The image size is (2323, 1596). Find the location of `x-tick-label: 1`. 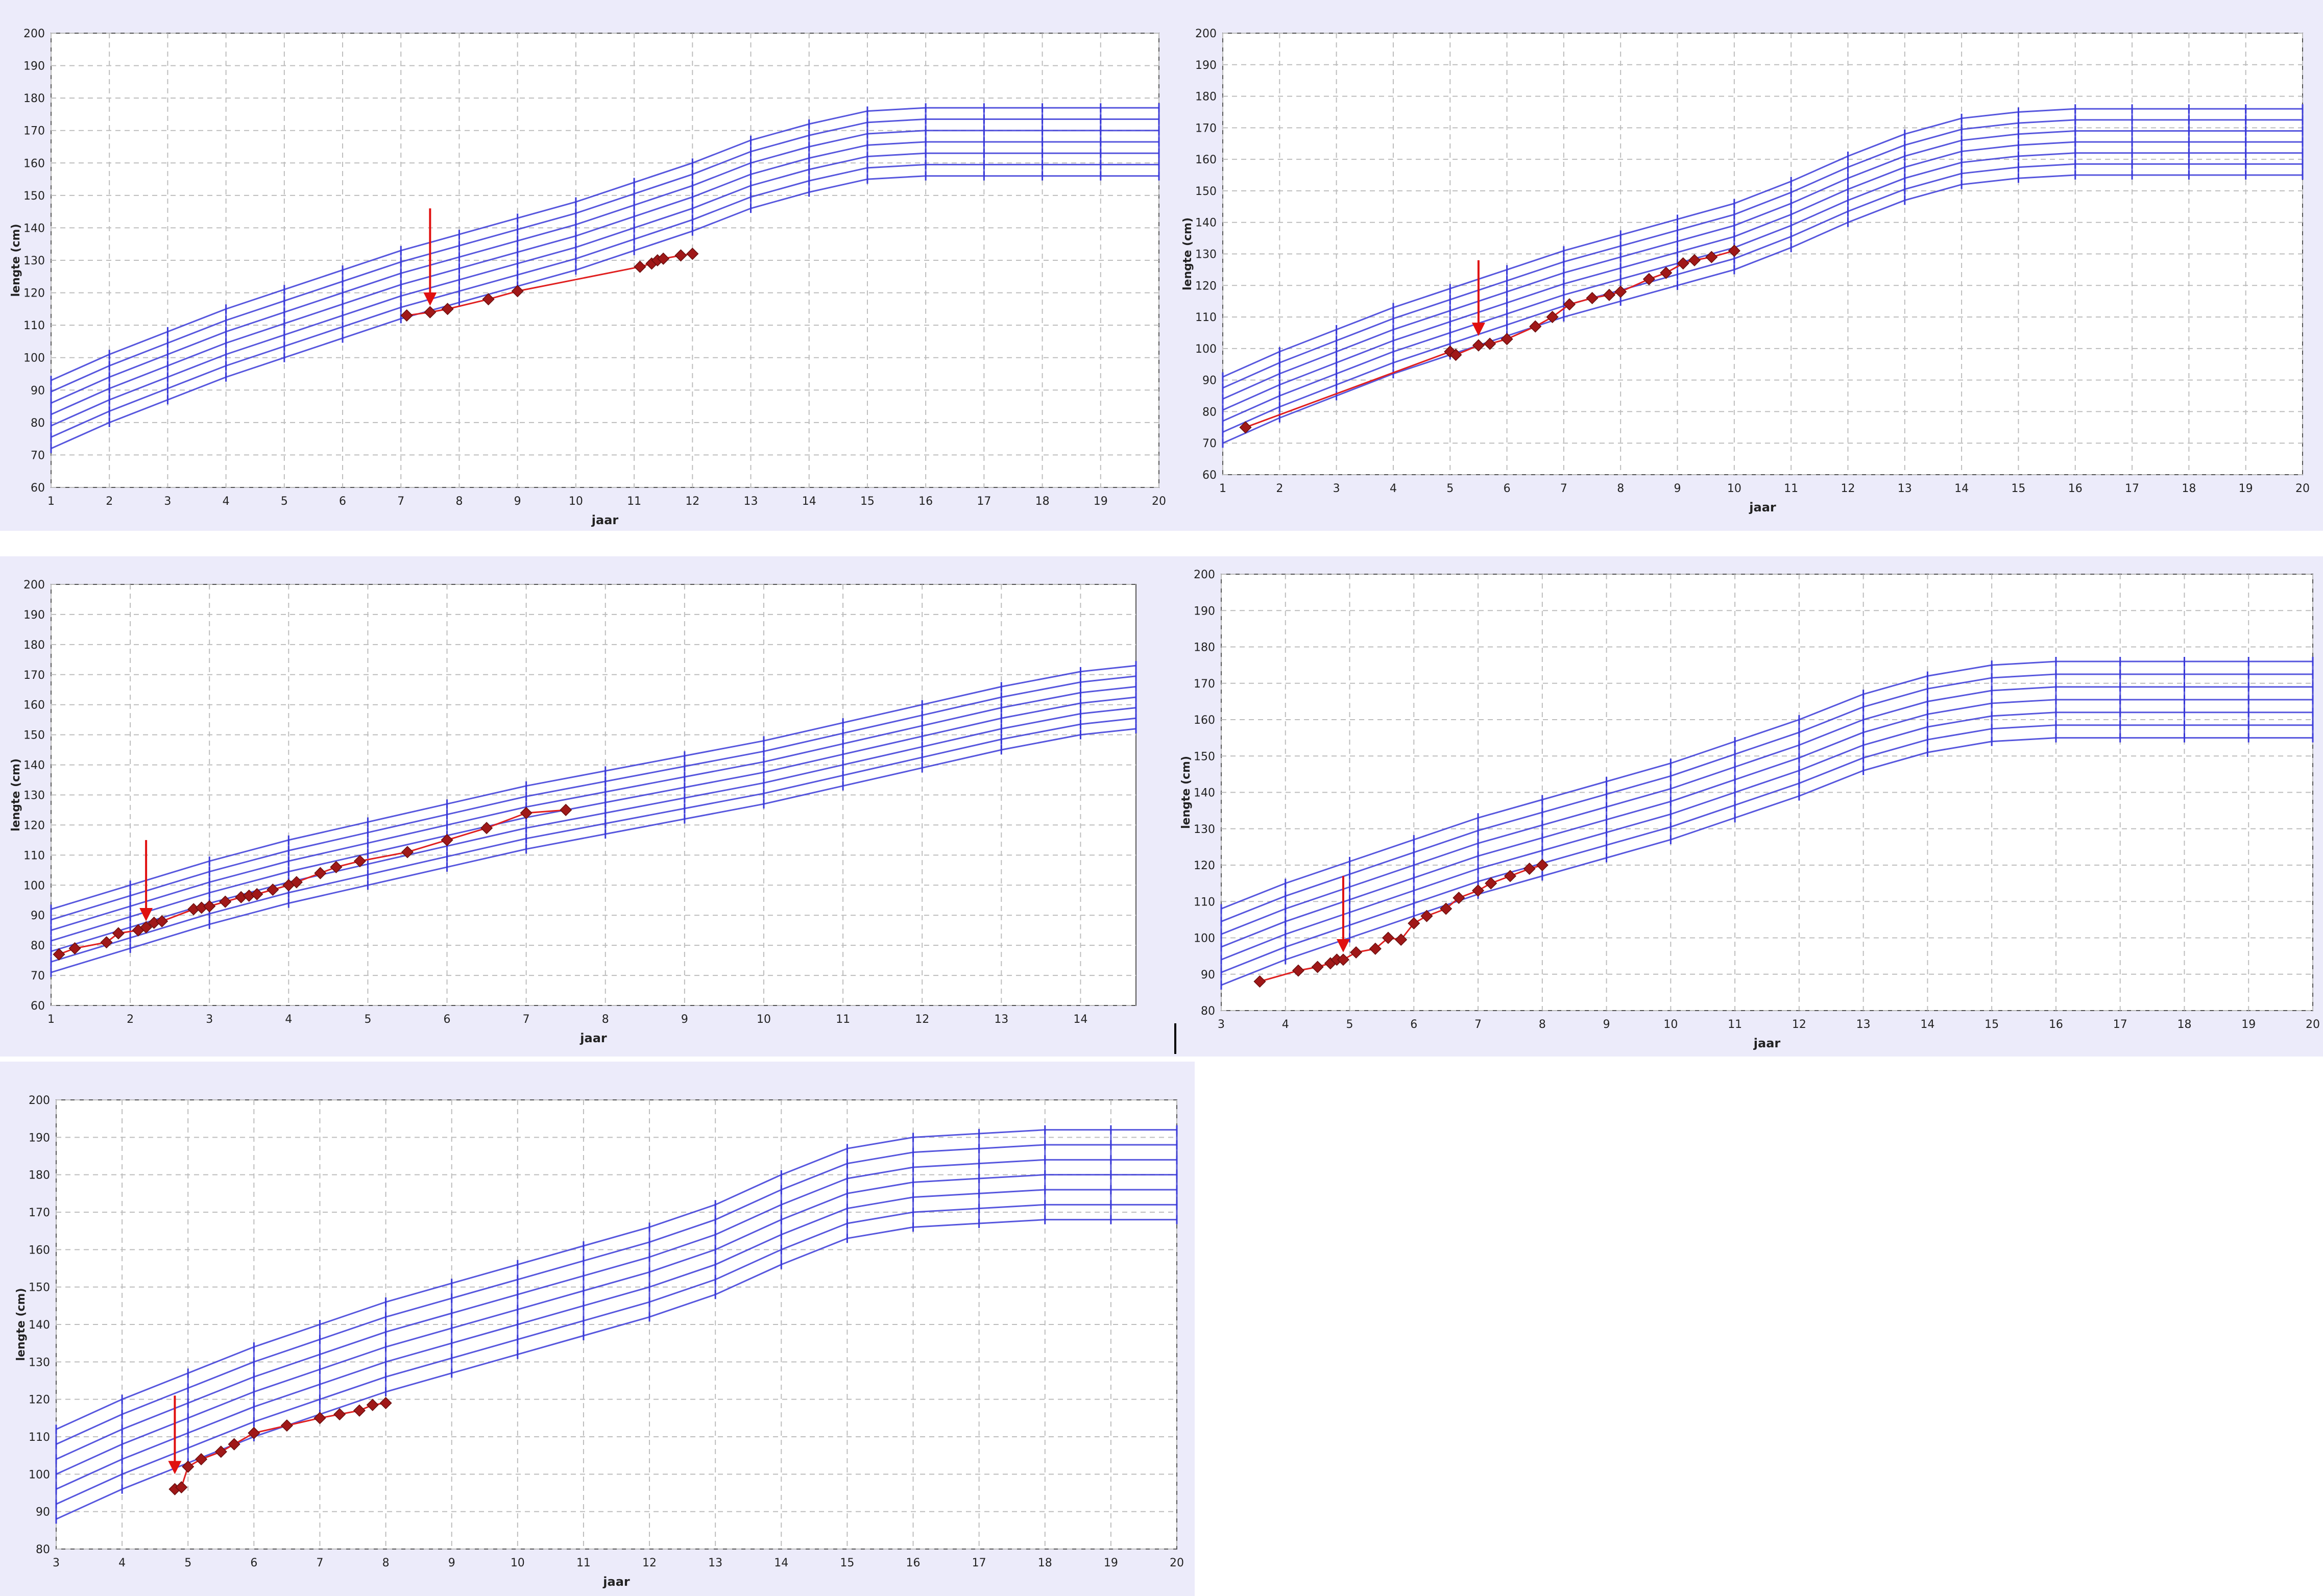

x-tick-label: 1 is located at coordinates (51, 502).